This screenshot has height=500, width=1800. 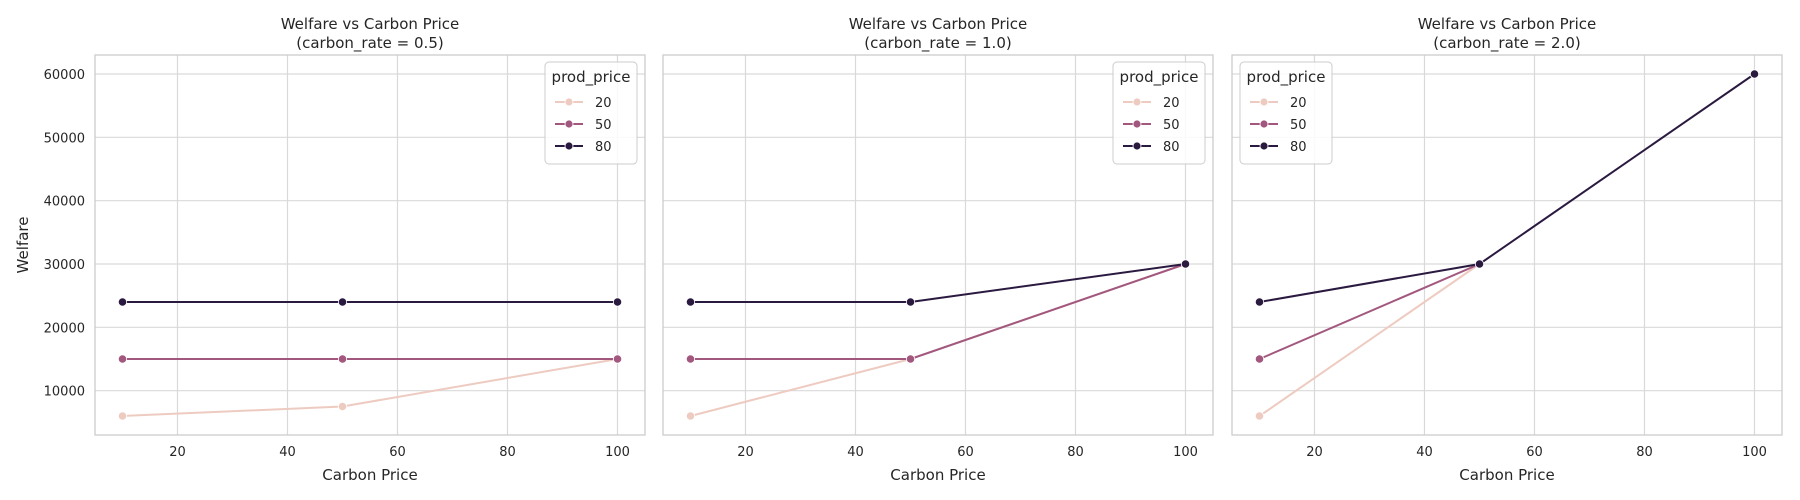 I want to click on y-tick-label: 60000, so click(x=64, y=75).